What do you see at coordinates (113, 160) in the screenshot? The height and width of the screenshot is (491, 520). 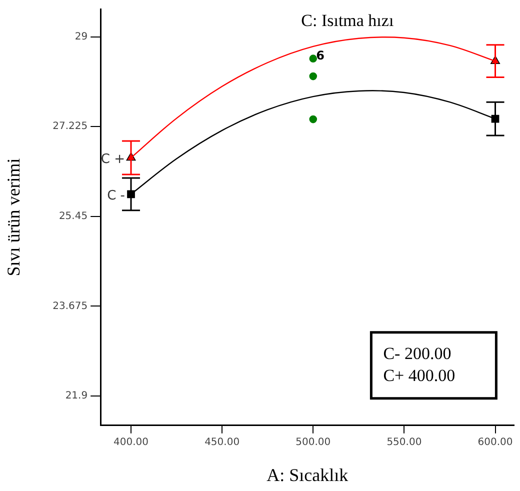 I see `series-label: C +` at bounding box center [113, 160].